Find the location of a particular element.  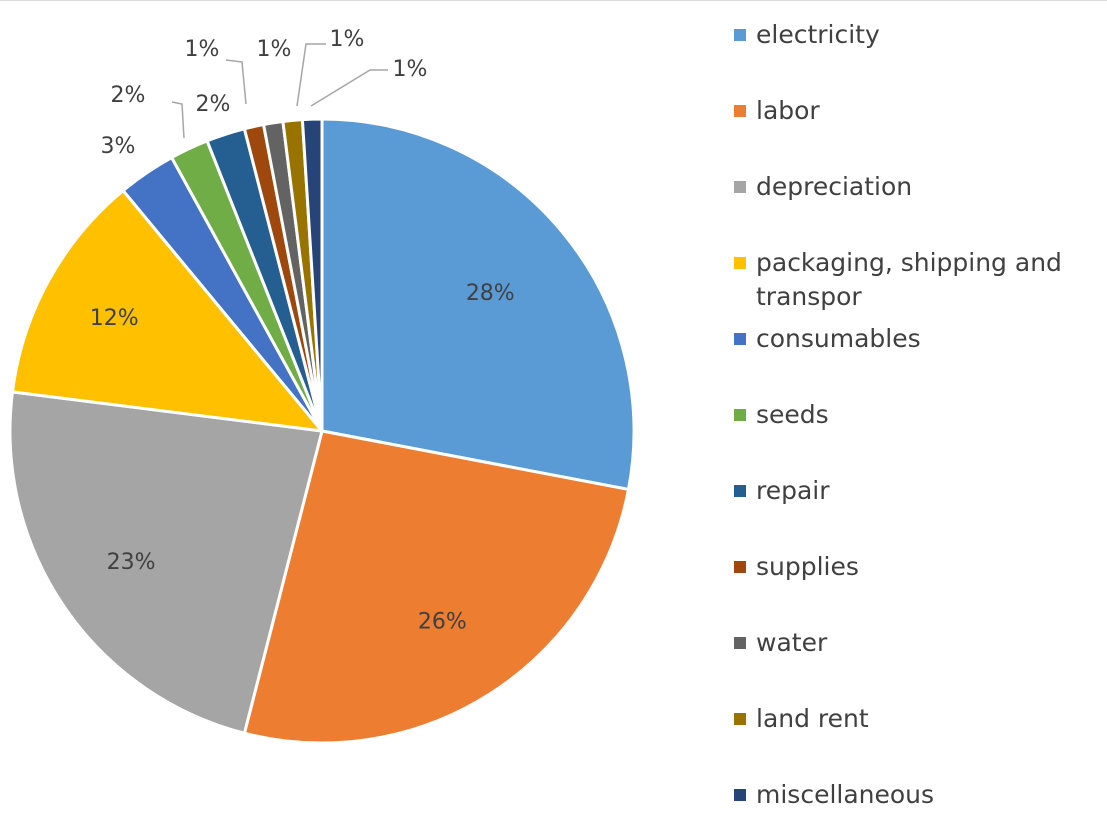

legend-label: depreciation is located at coordinates (834, 186).